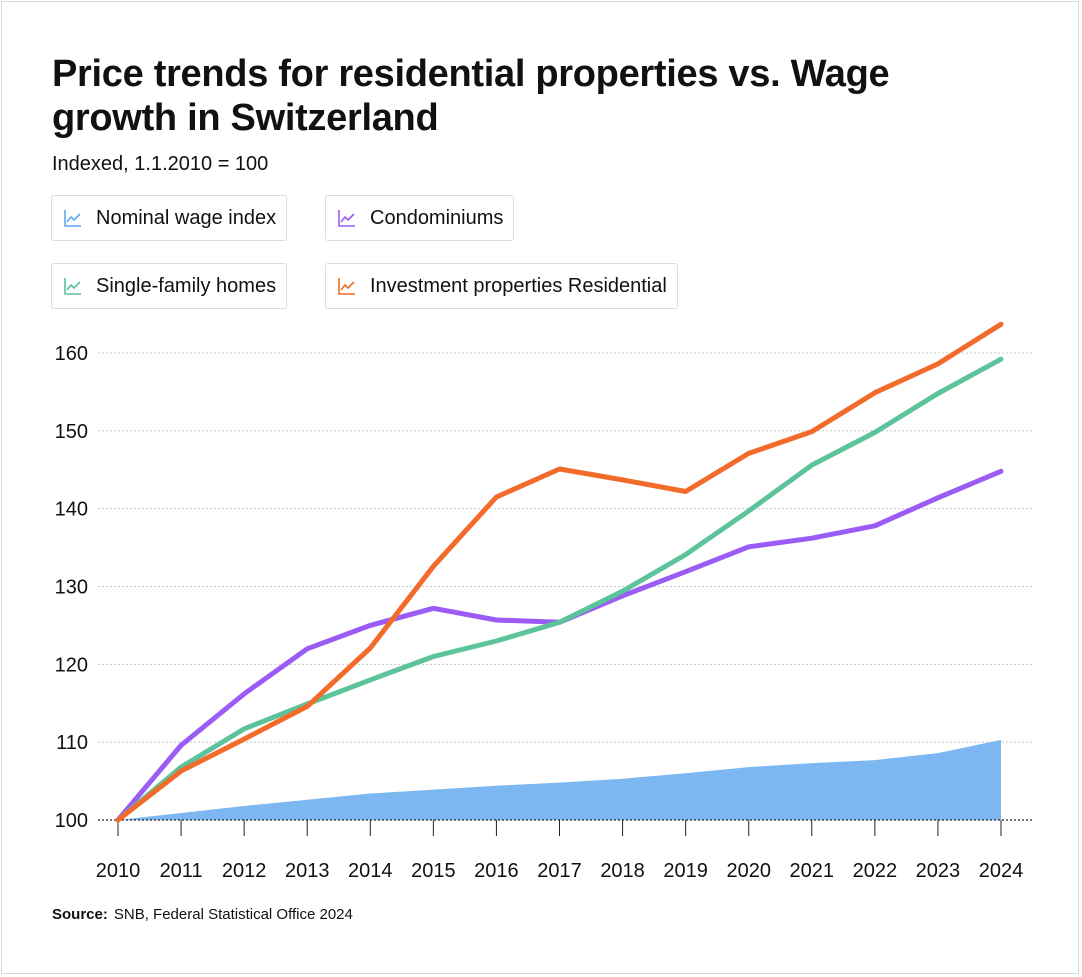  What do you see at coordinates (812, 871) in the screenshot?
I see `x-tick-label: 2021` at bounding box center [812, 871].